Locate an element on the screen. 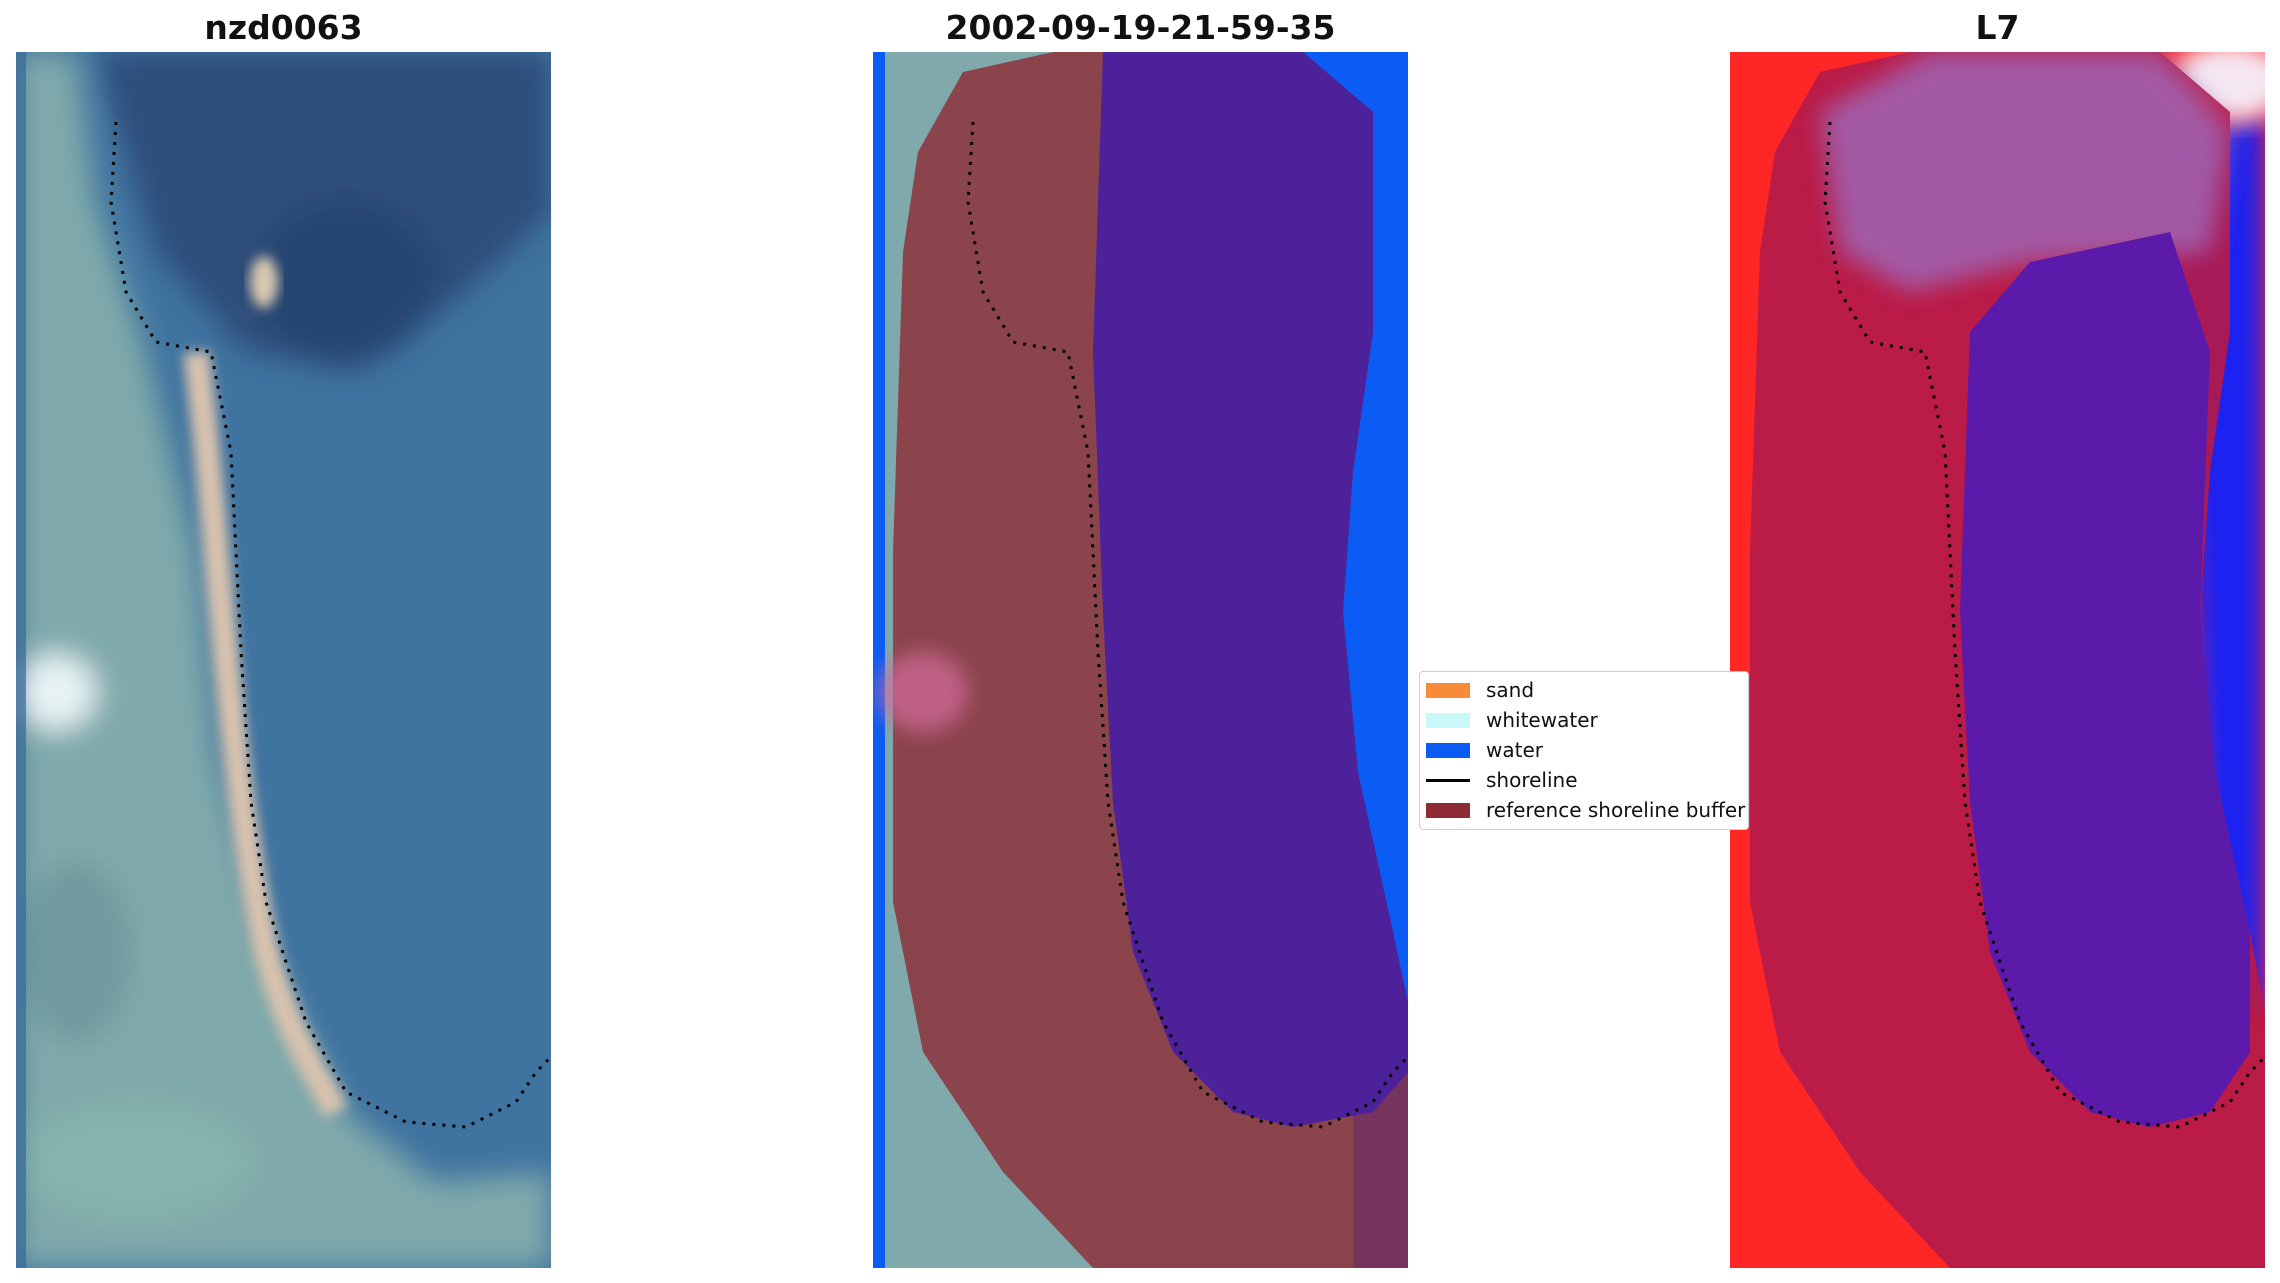  legend-item-whitewater: whitewater is located at coordinates (1584, 720).